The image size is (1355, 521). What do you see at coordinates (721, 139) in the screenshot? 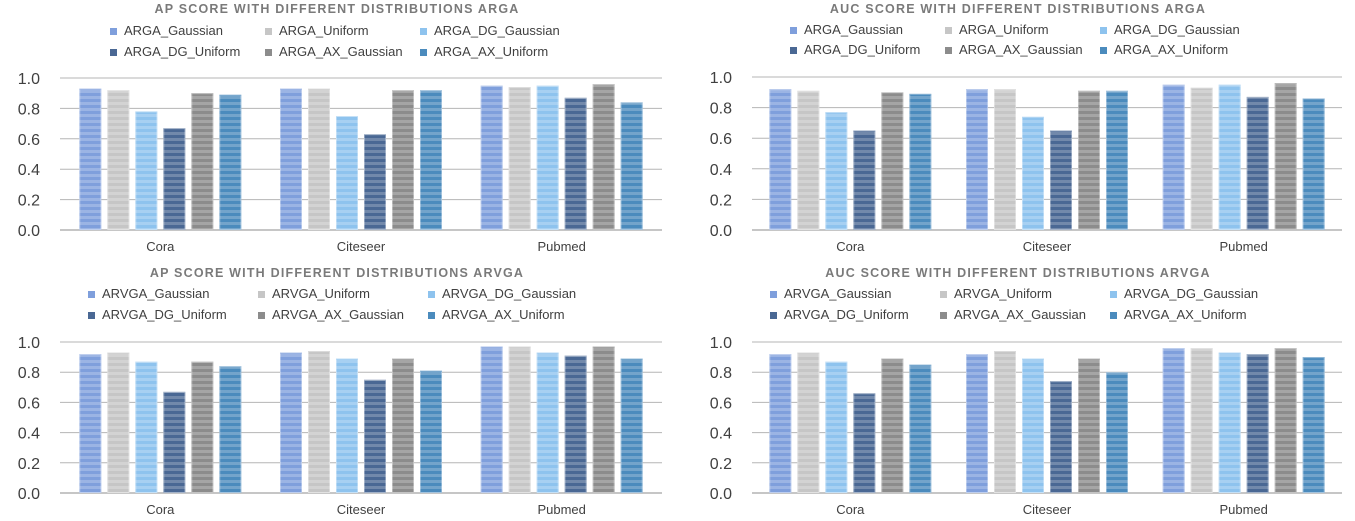
I see `y-tick-label: 0.6` at bounding box center [721, 139].